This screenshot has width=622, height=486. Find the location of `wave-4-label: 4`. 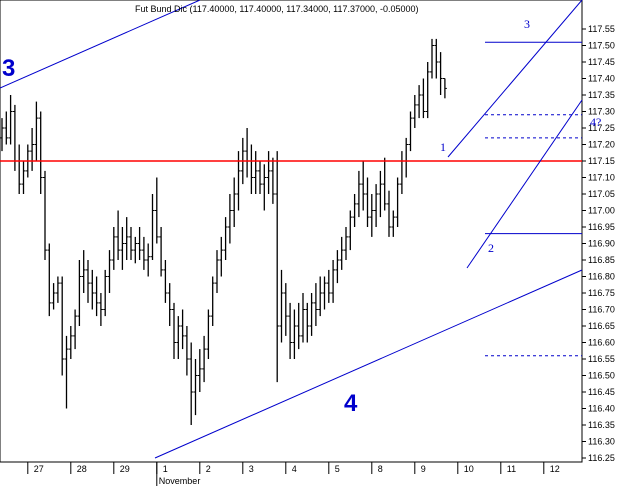

wave-4-label: 4 is located at coordinates (351, 403).